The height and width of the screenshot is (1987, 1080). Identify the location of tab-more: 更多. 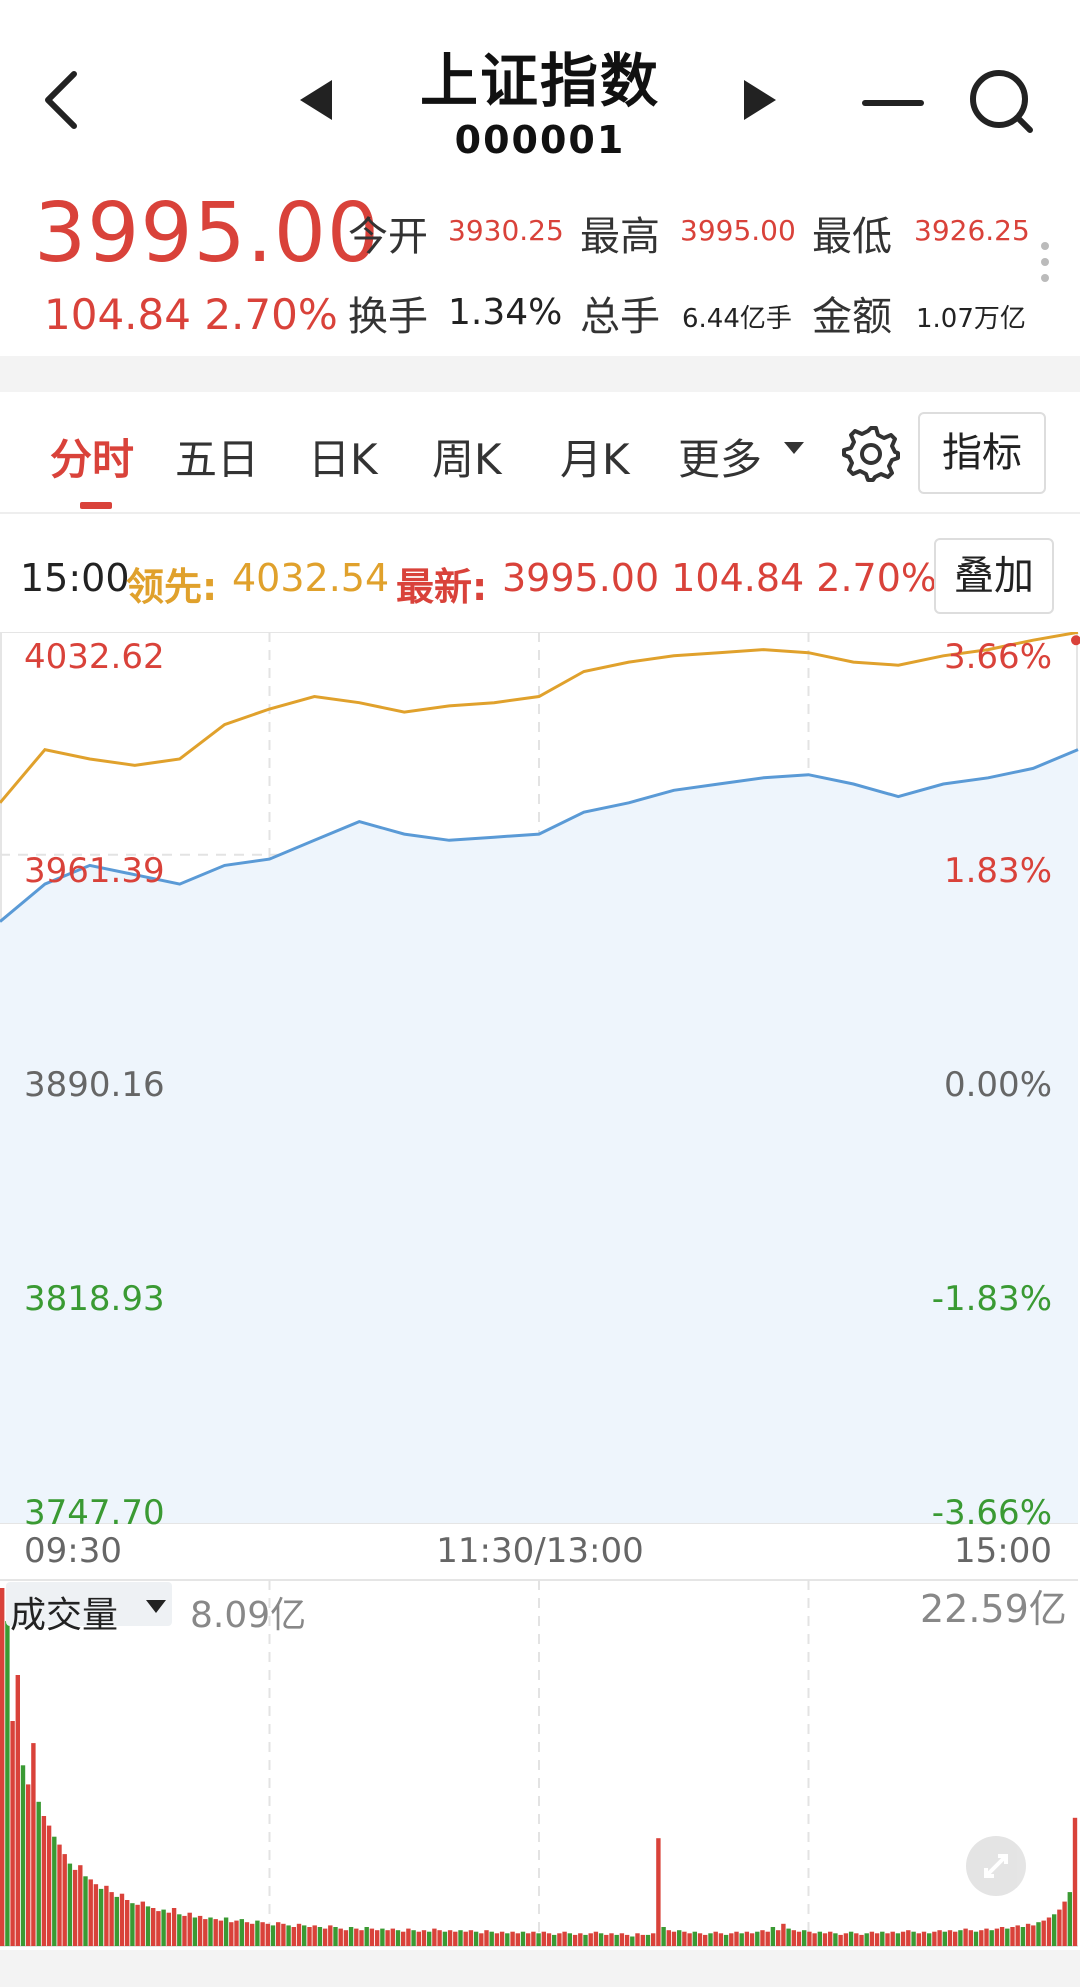
(720, 456).